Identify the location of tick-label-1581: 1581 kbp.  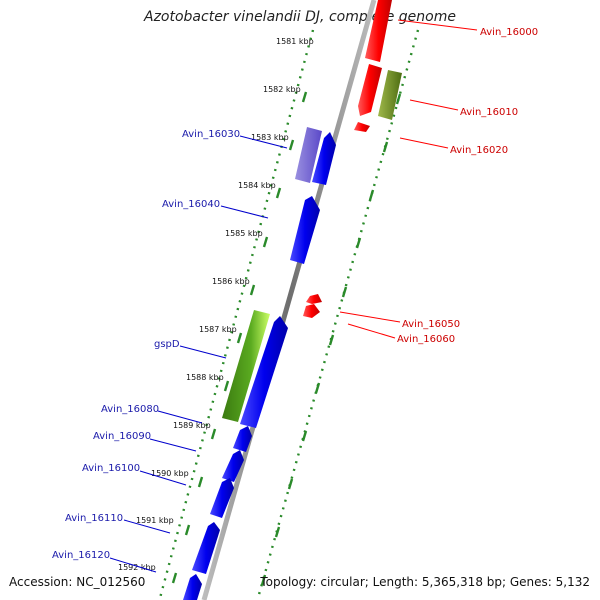
(295, 41).